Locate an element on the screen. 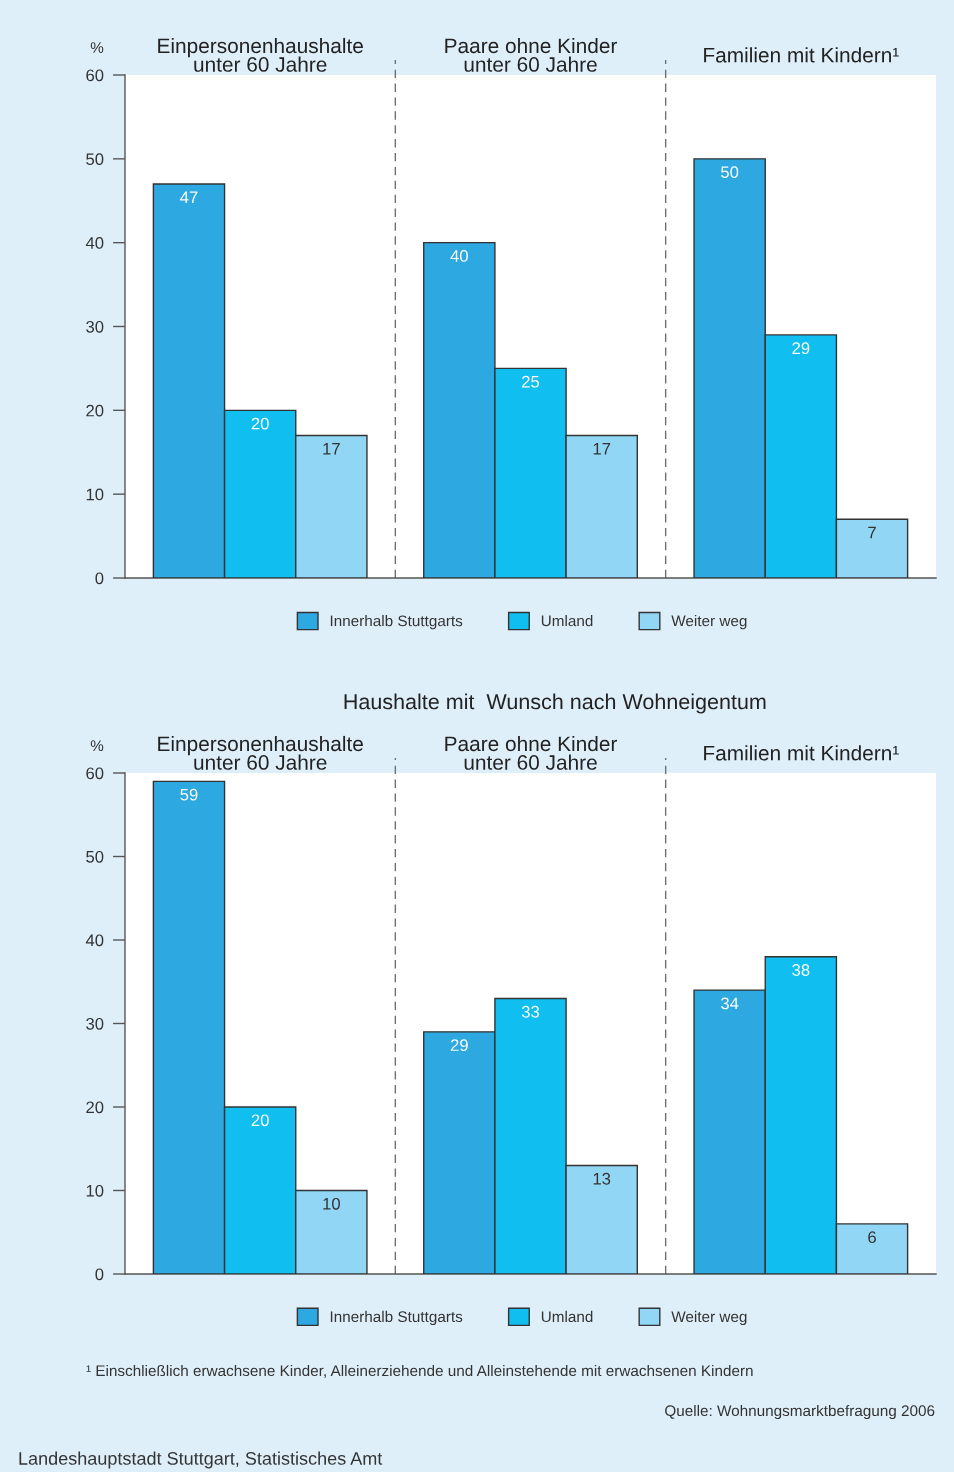 Image resolution: width=954 pixels, height=1472 pixels. data-label: 40 is located at coordinates (459, 256).